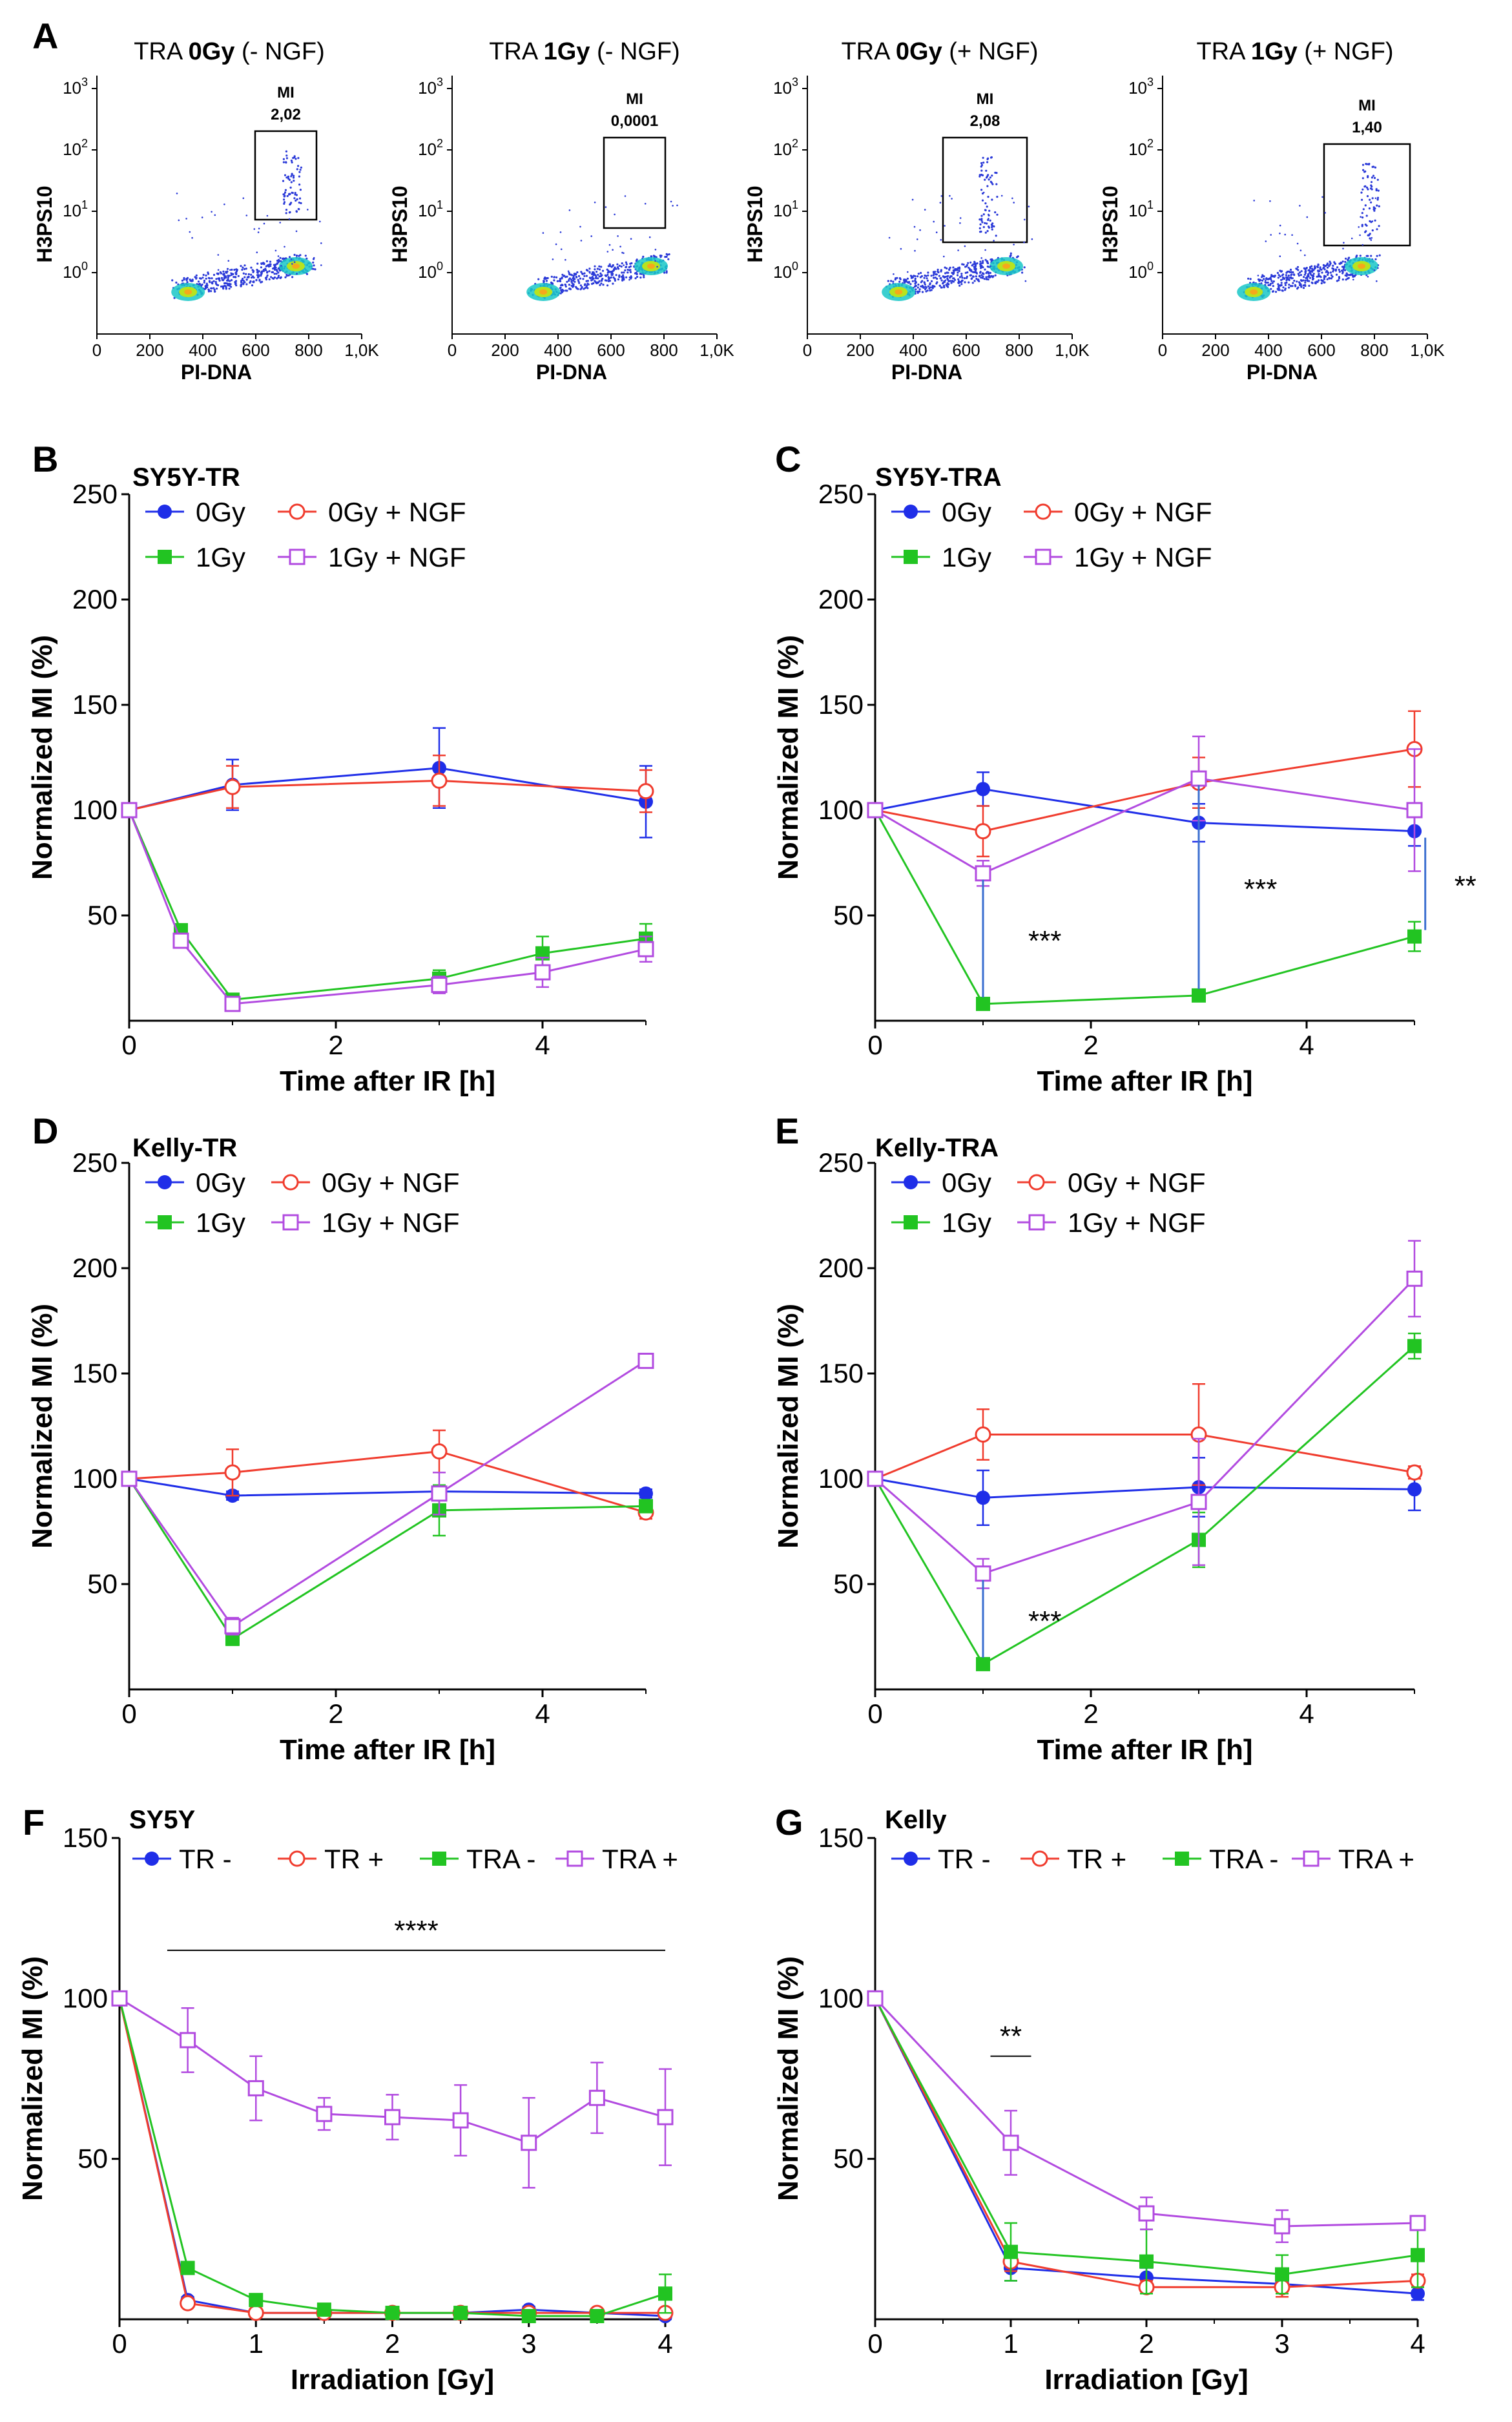 The height and width of the screenshot is (2422, 1512). Describe the element at coordinates (1141, 148) in the screenshot. I see `flow-y-tick-label: 10²` at that location.